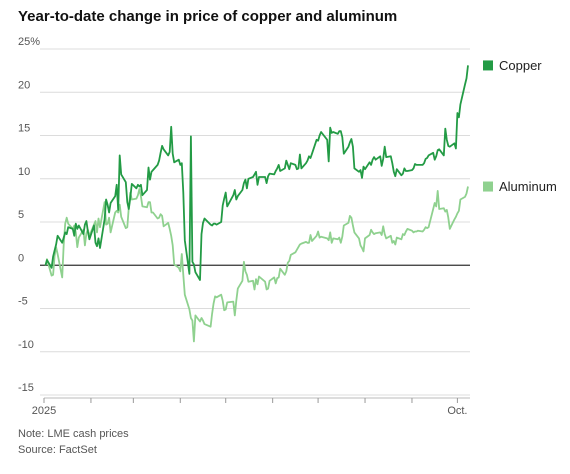  I want to click on y-tick-label: -10, so click(26, 345).